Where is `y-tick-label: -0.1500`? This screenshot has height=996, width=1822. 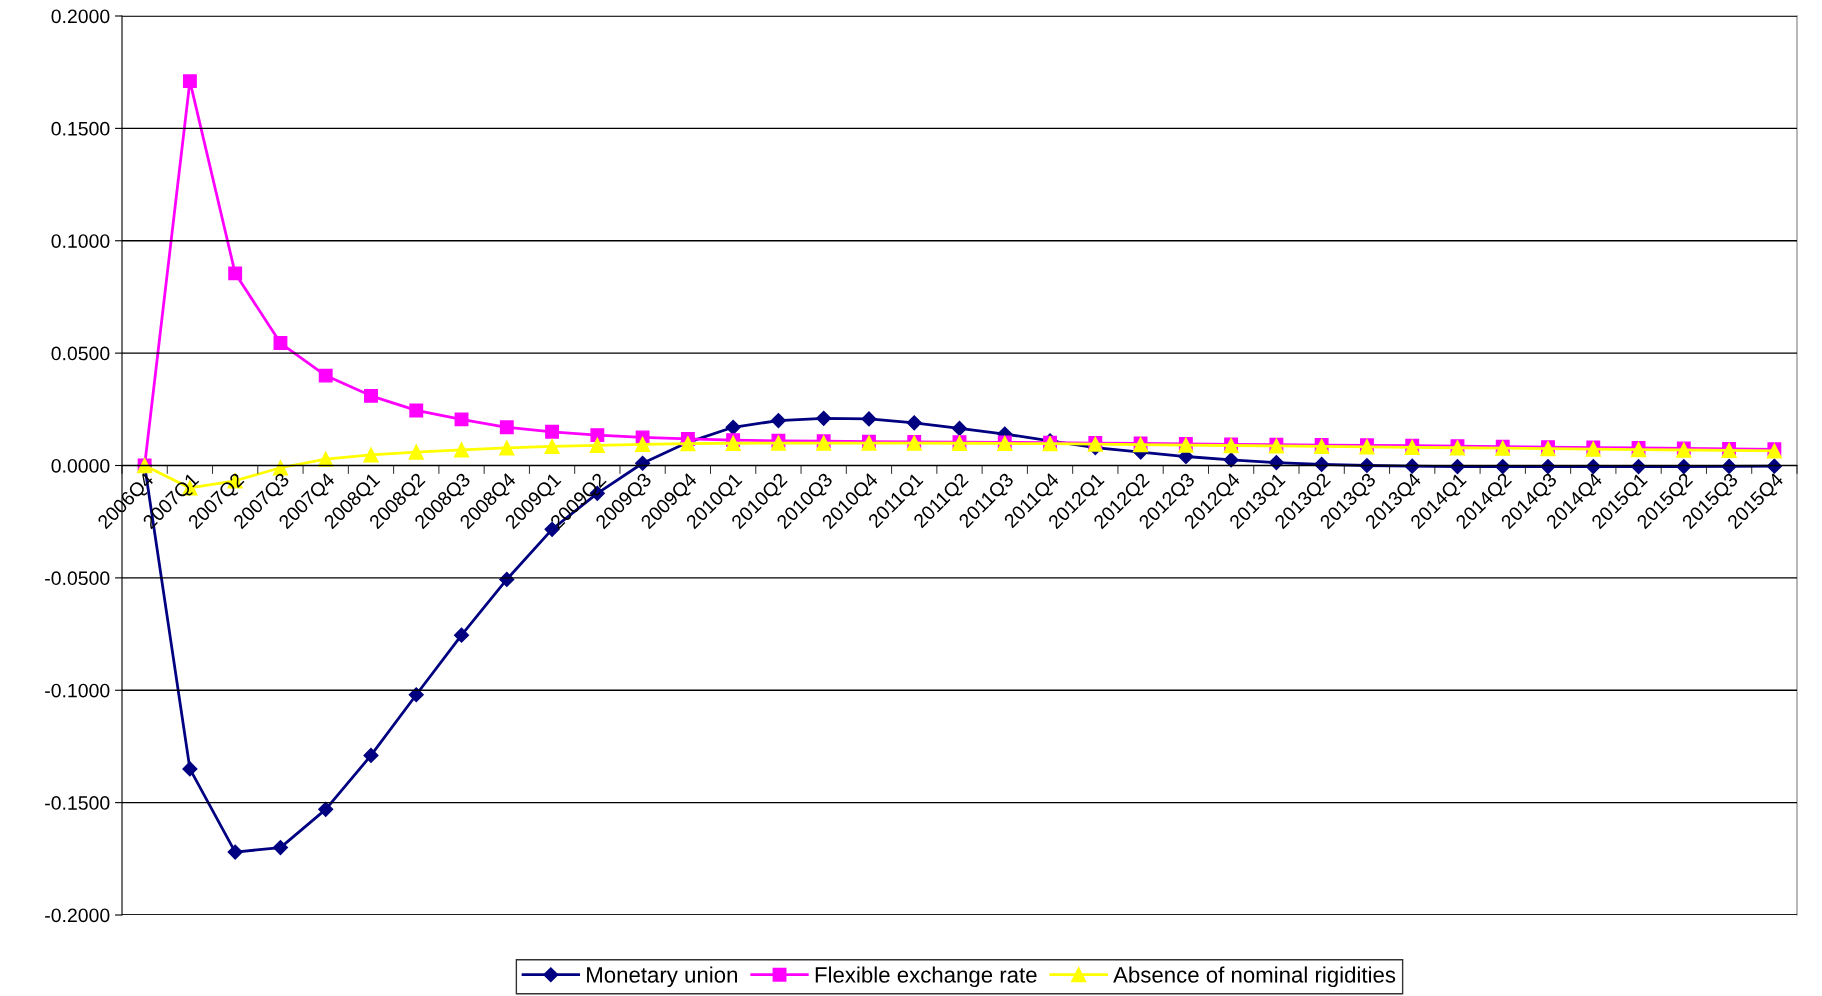
y-tick-label: -0.1500 is located at coordinates (77, 803).